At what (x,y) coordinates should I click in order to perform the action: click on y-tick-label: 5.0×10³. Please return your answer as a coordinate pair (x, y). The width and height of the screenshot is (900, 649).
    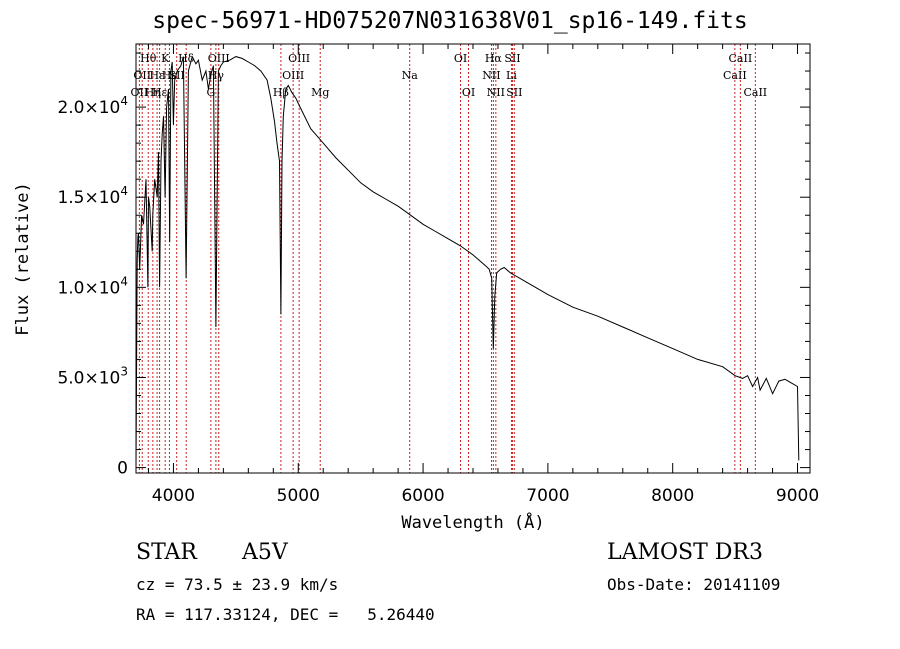
    Looking at the image, I should click on (92, 376).